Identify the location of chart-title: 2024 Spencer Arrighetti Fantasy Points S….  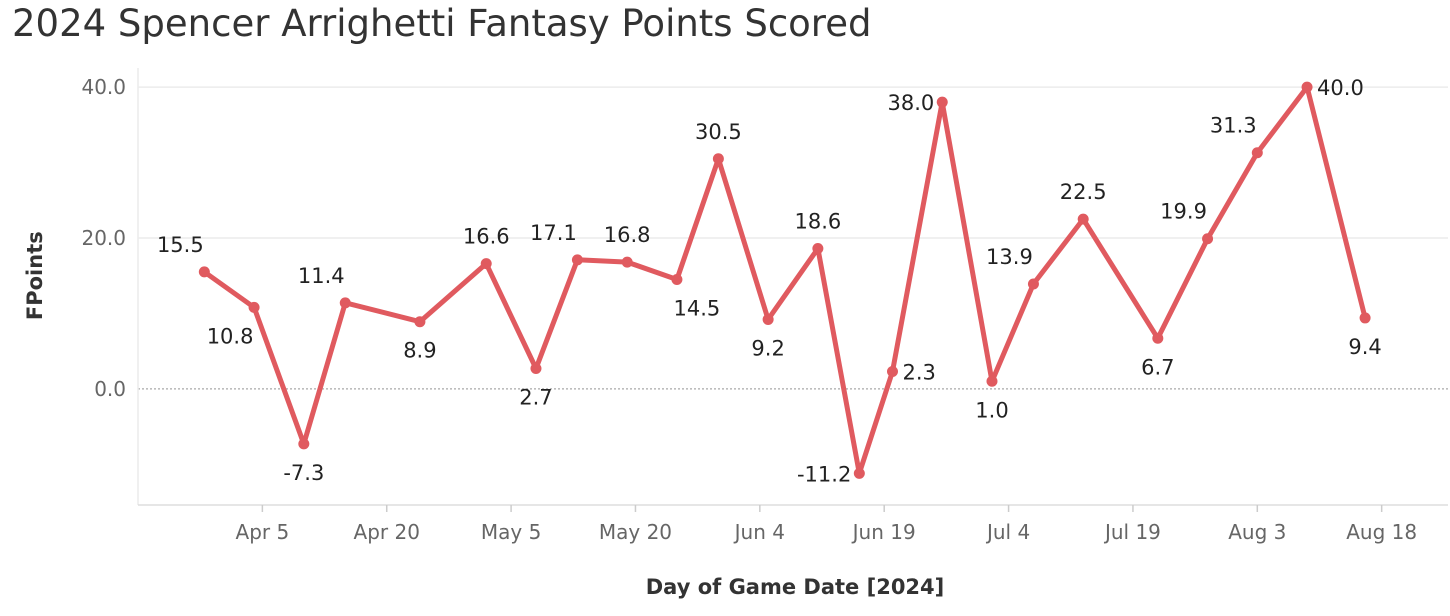
(442, 23).